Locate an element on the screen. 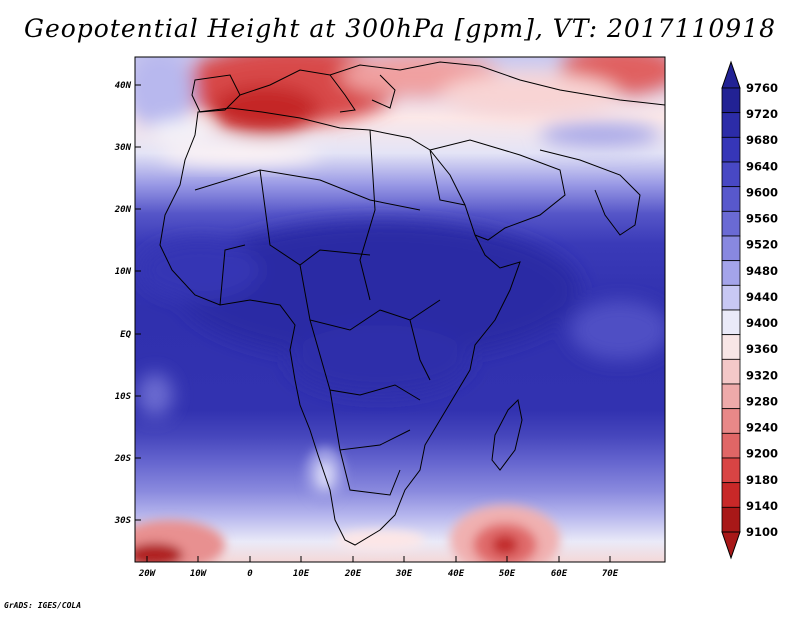 The width and height of the screenshot is (800, 618). colorbar-level-label: 9680 is located at coordinates (762, 140).